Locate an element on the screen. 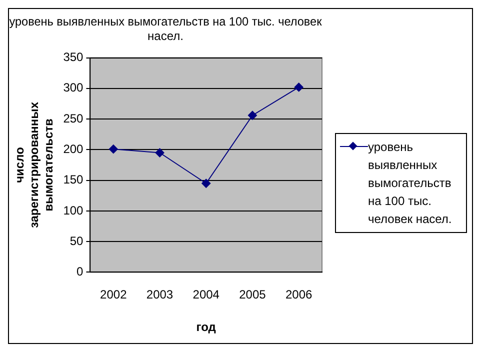  y-tick-label: 0 is located at coordinates (80, 271).